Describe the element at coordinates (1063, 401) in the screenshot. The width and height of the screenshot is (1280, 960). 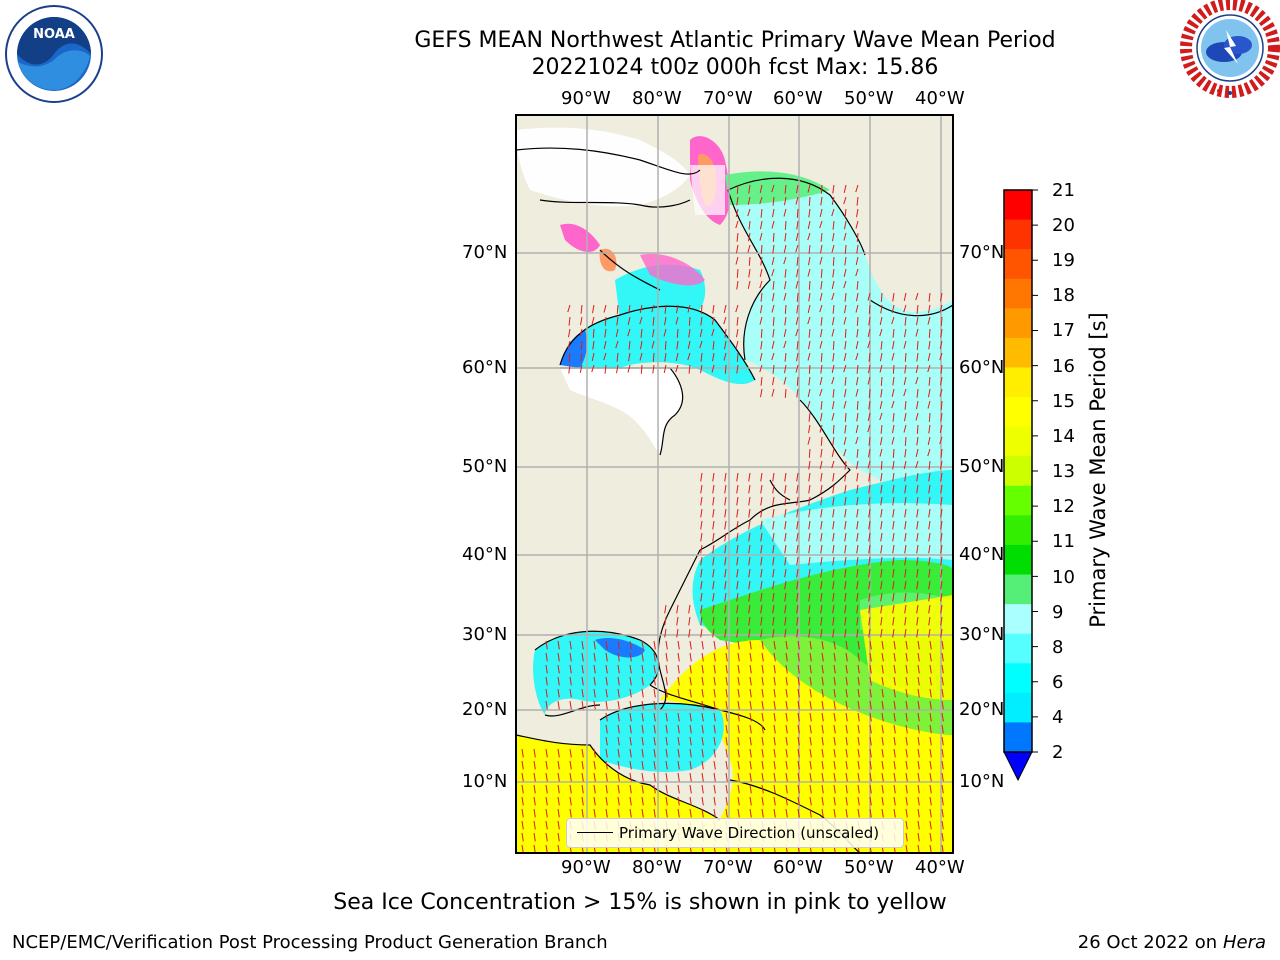
I see `colorbar-tick: 15` at that location.